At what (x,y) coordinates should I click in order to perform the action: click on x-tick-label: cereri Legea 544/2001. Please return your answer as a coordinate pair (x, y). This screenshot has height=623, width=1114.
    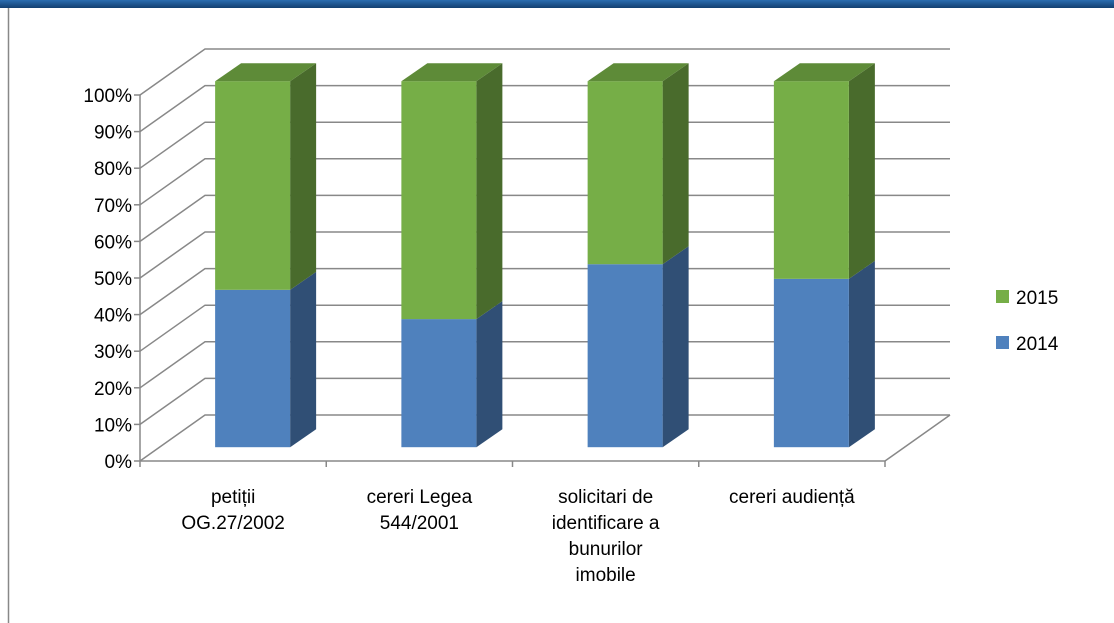
    Looking at the image, I should click on (420, 510).